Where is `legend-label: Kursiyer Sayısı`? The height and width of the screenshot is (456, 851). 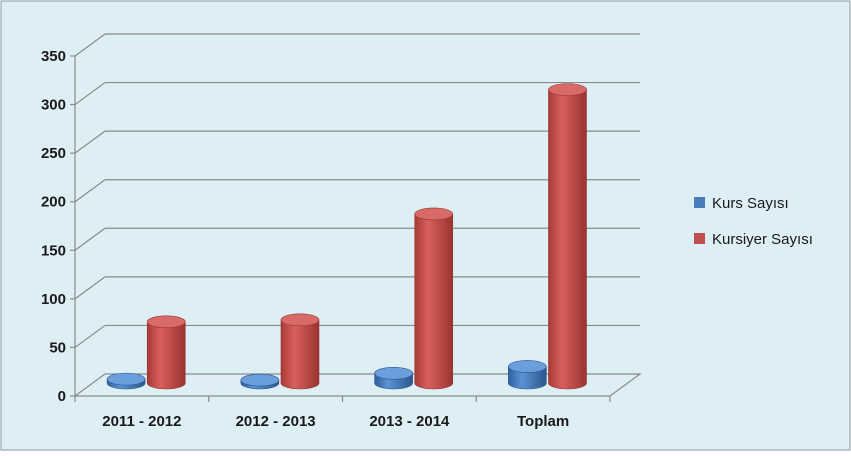 legend-label: Kursiyer Sayısı is located at coordinates (762, 239).